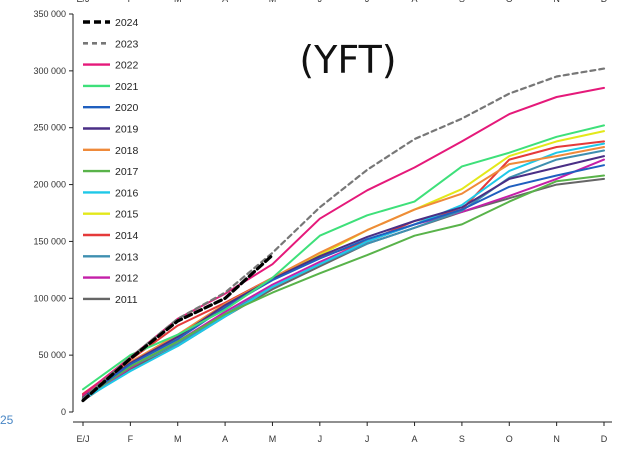 The width and height of the screenshot is (619, 449). I want to click on legend-label-2015: 2015, so click(127, 215).